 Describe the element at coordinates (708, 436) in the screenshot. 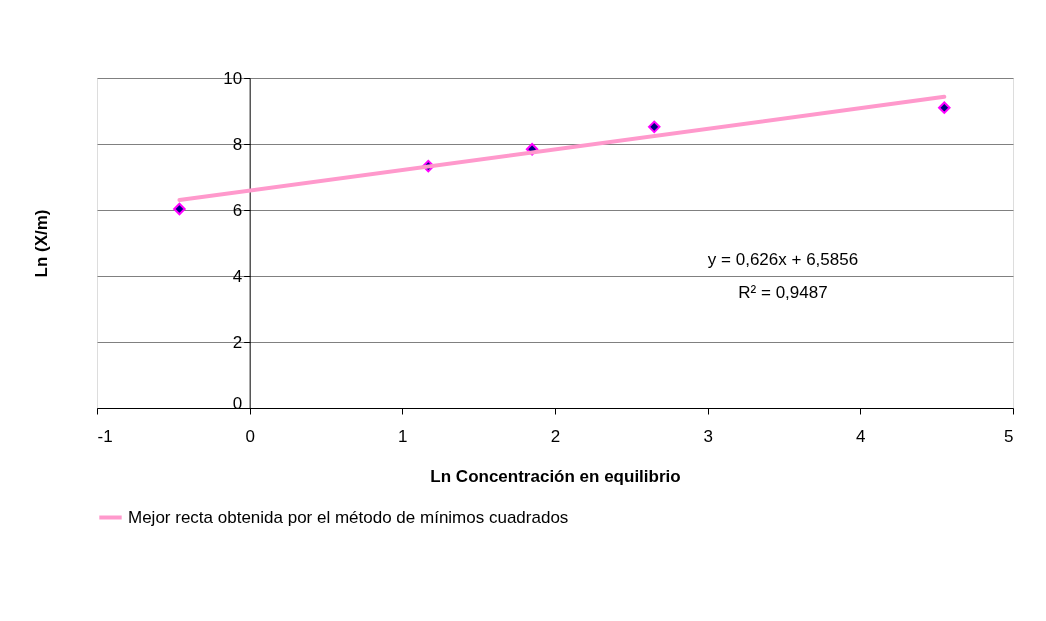

I see `x-tick-label: 3` at that location.